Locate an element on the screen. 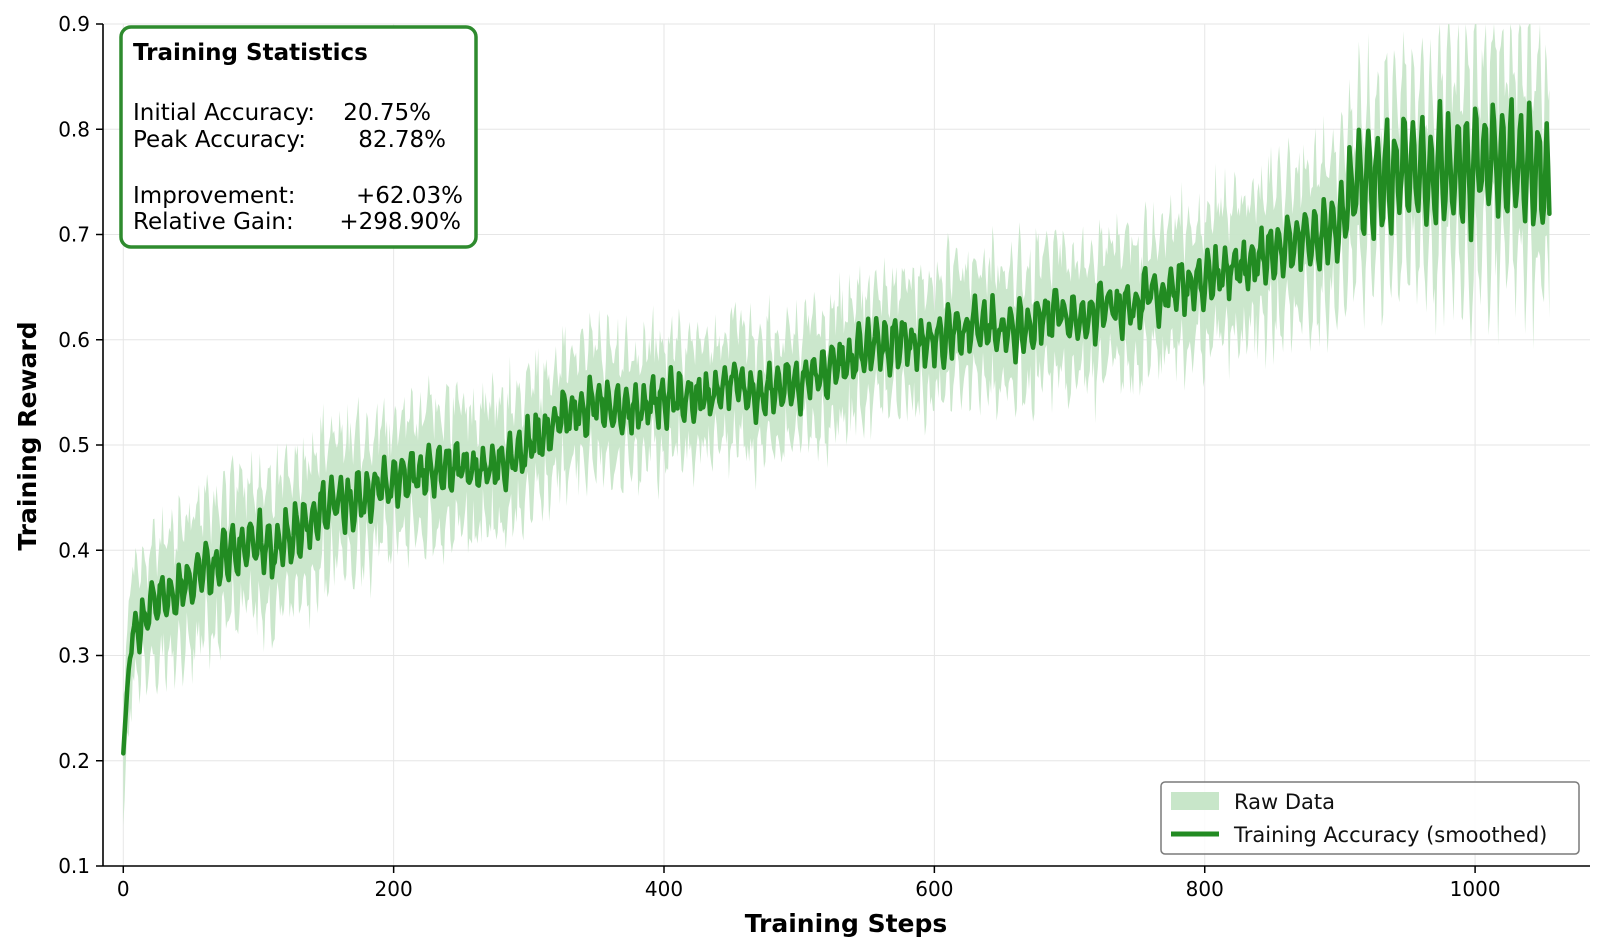  x-tick-label: 400 is located at coordinates (664, 889).